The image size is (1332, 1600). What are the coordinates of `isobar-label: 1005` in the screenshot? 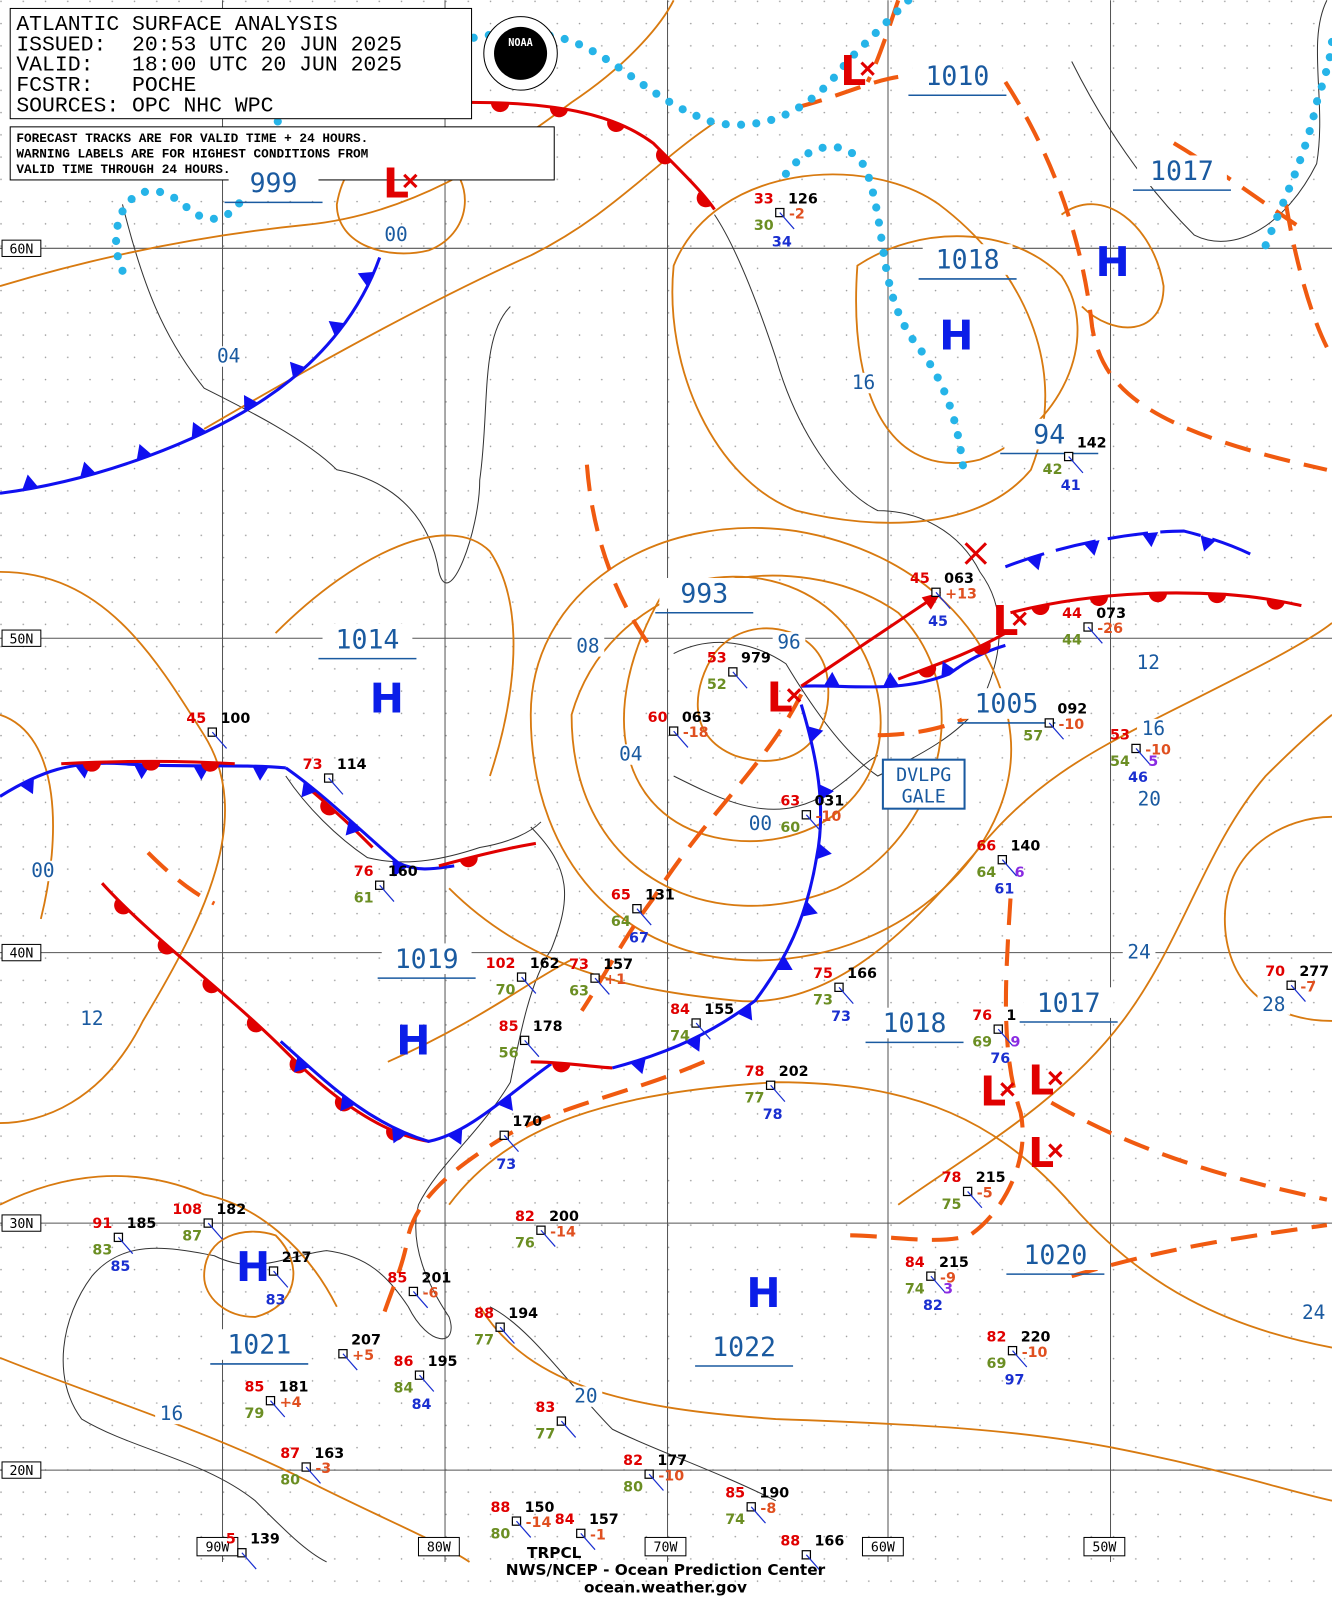 It's located at (1006, 704).